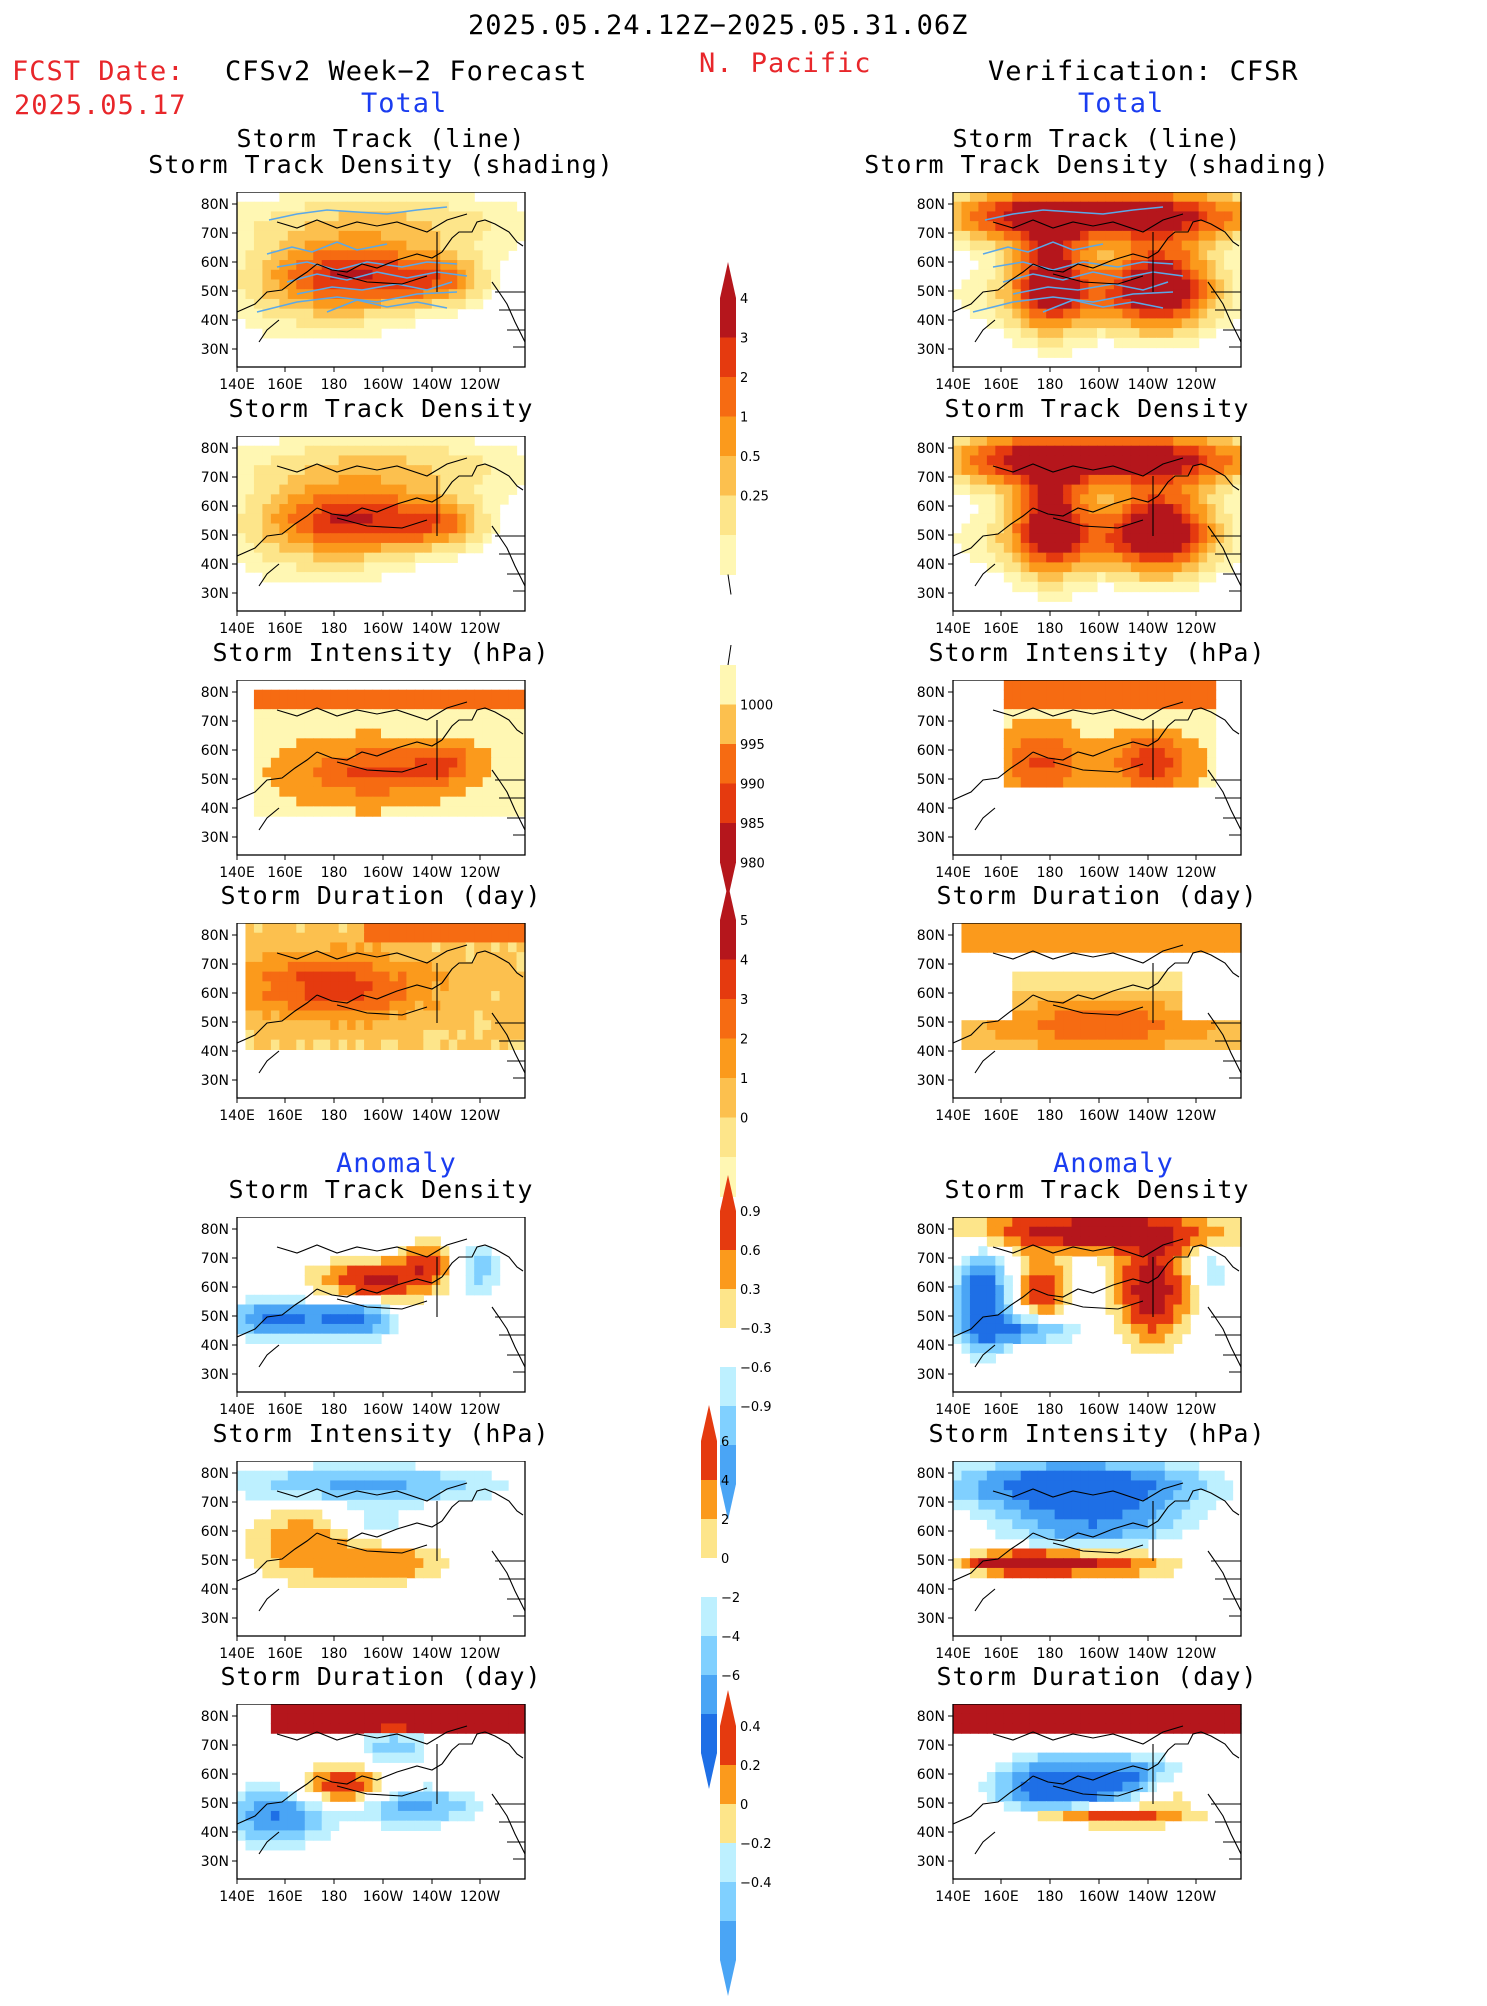  What do you see at coordinates (510, 319) in the screenshot?
I see `coastline` at bounding box center [510, 319].